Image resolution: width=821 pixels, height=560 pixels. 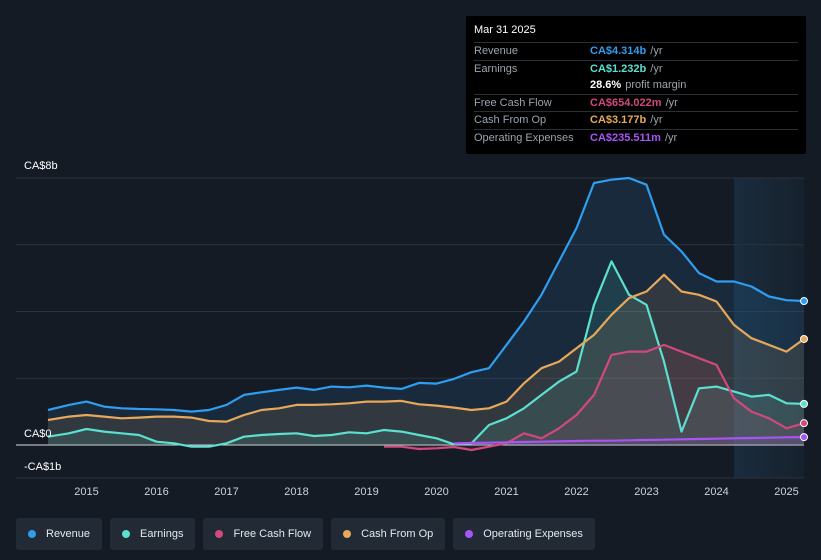 What do you see at coordinates (296, 492) in the screenshot?
I see `x-tick-label: 2018` at bounding box center [296, 492].